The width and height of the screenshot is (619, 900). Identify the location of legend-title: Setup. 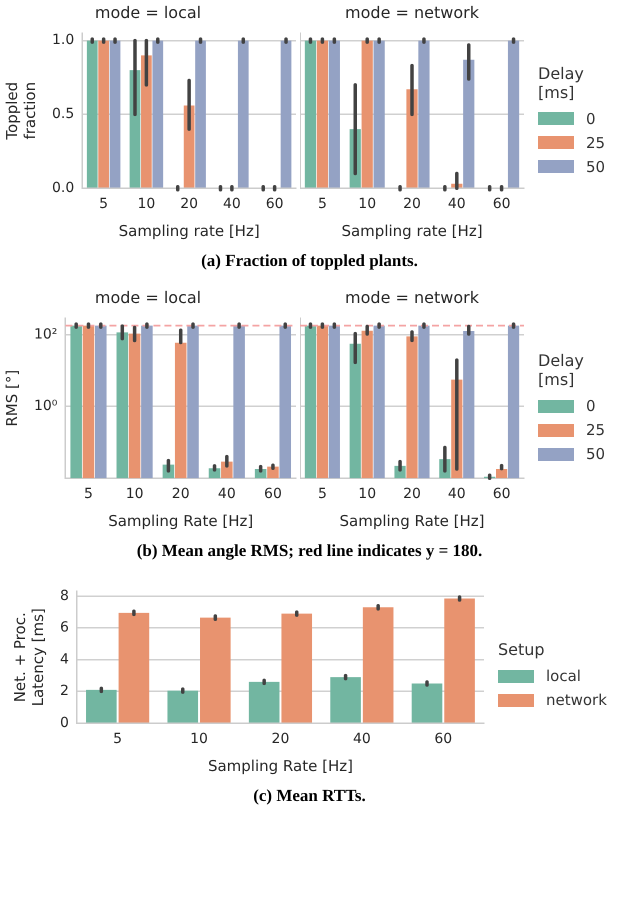
(522, 649).